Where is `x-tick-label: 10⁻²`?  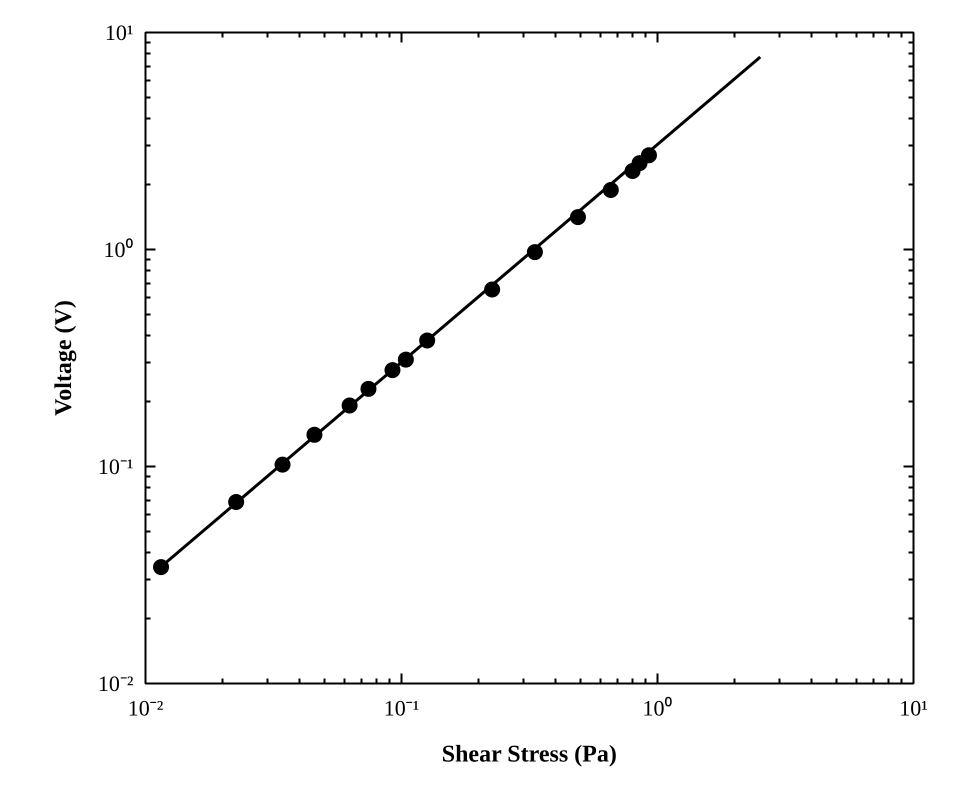
x-tick-label: 10⁻² is located at coordinates (146, 708).